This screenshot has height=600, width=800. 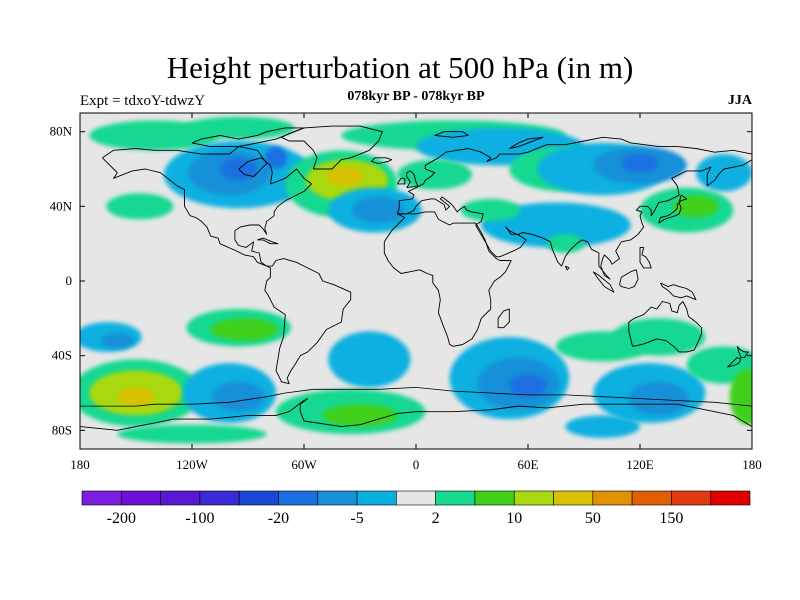 I want to click on page-title: Height perturbation at 500 hPa (in m), so click(x=400, y=67).